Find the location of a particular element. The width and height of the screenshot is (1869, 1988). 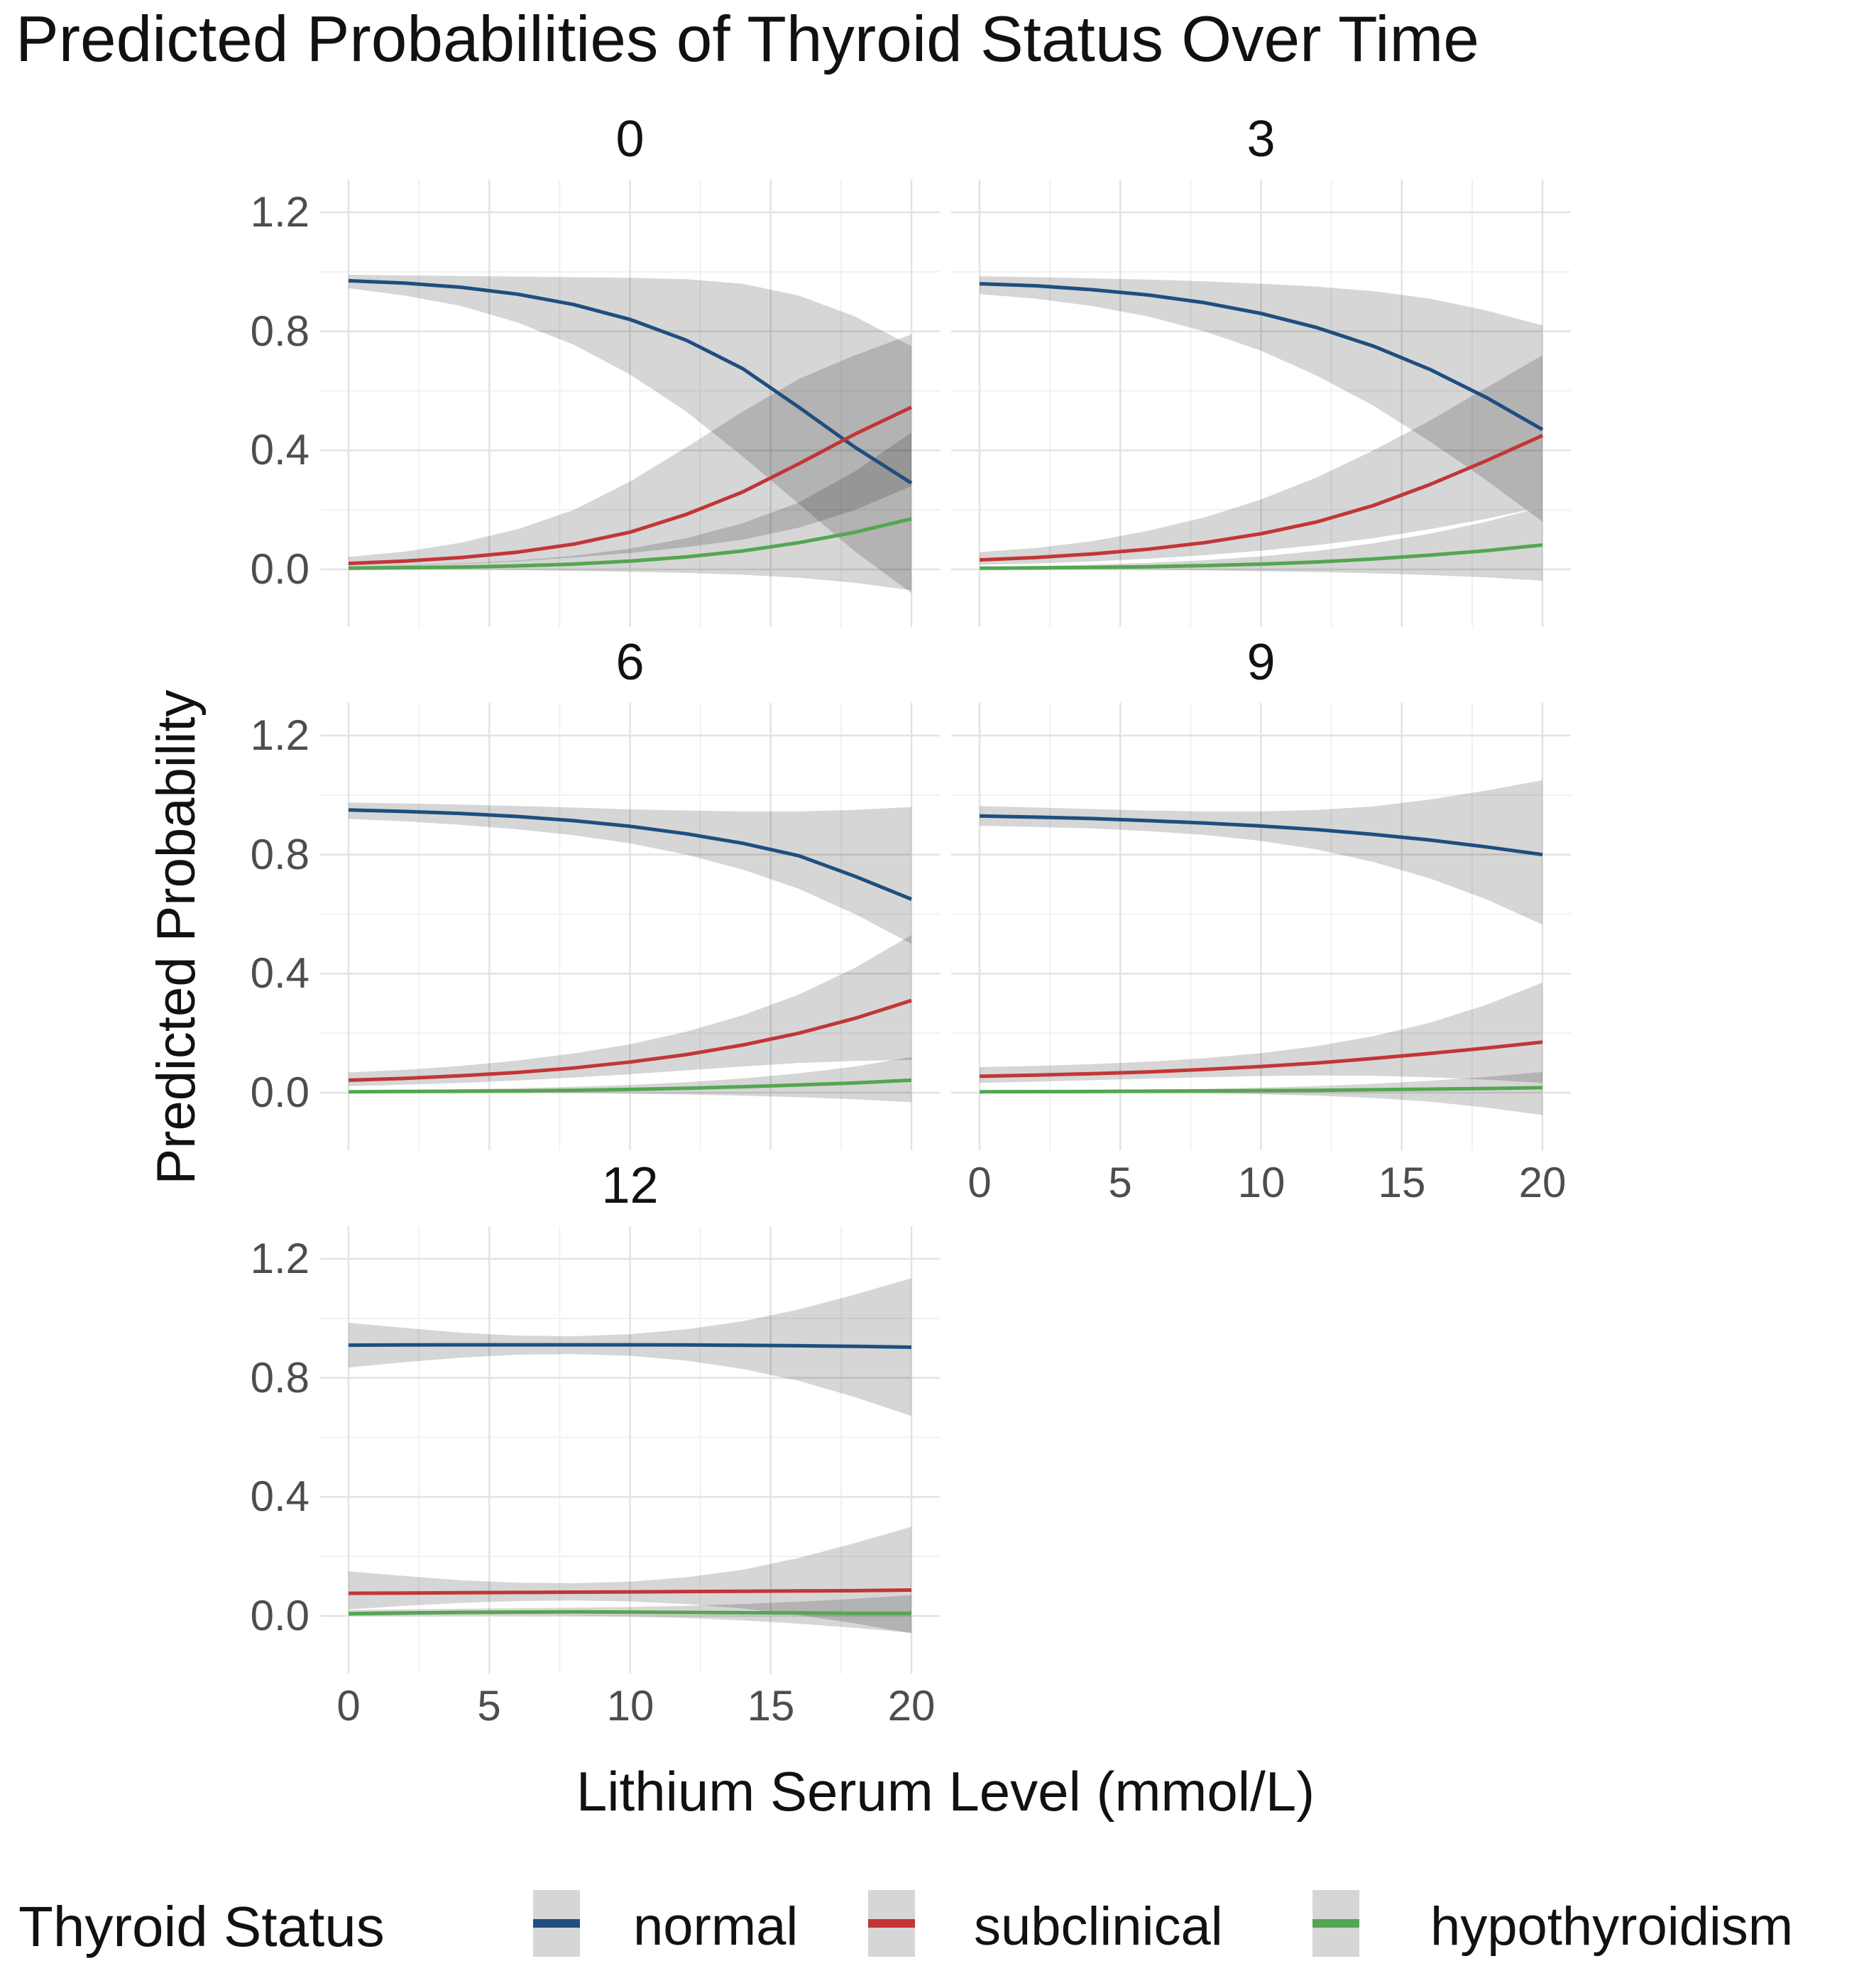

facet-strip-label-6: 6 is located at coordinates (630, 662).